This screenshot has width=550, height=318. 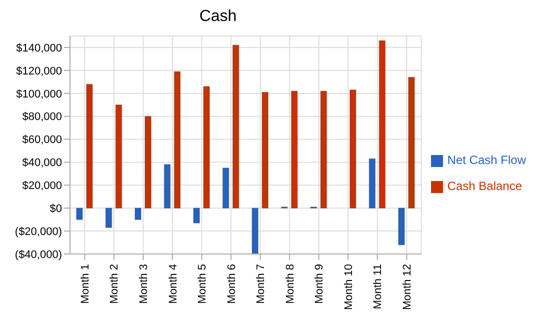 I want to click on y-tick-label: $80,000, so click(x=42, y=117).